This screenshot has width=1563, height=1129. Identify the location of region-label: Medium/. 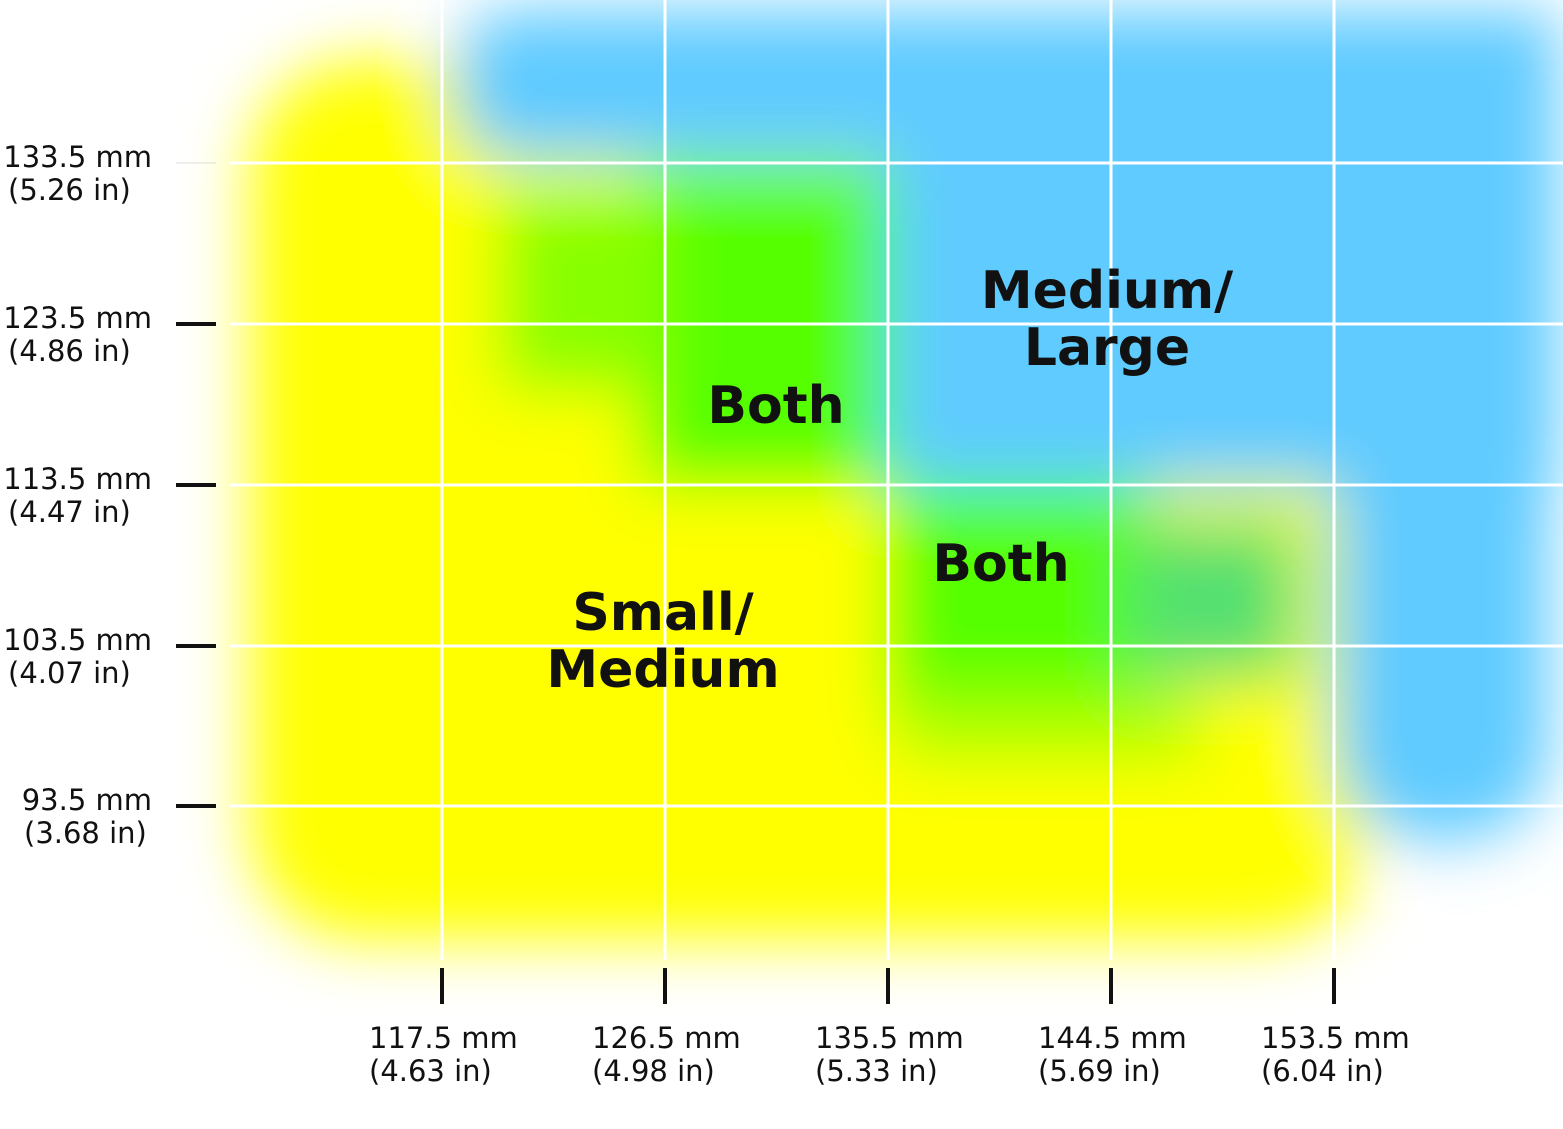
(1107, 291).